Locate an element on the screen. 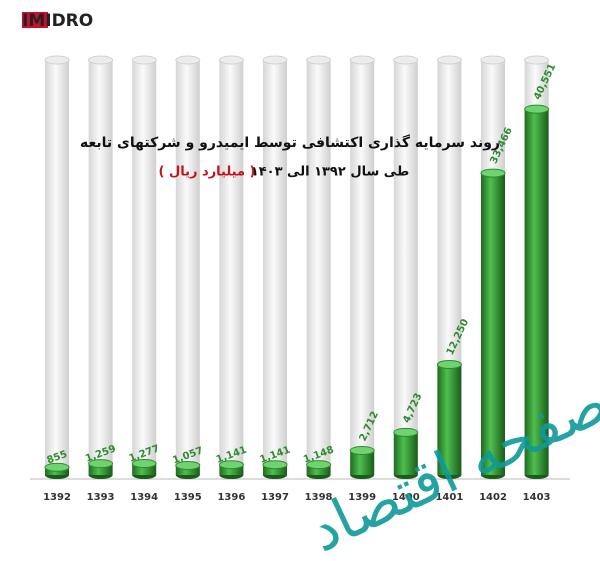 The width and height of the screenshot is (600, 561). x-tick-label: 1392 is located at coordinates (57, 497).